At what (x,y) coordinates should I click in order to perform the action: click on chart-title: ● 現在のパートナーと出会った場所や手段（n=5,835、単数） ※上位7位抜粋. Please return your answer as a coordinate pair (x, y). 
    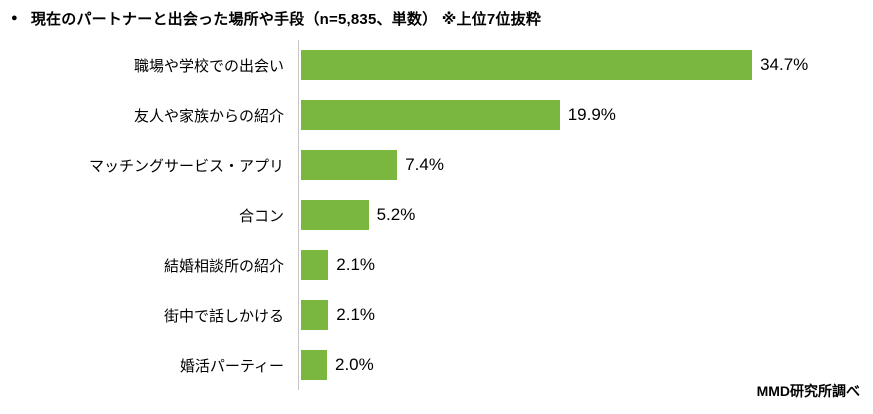
    Looking at the image, I should click on (276, 18).